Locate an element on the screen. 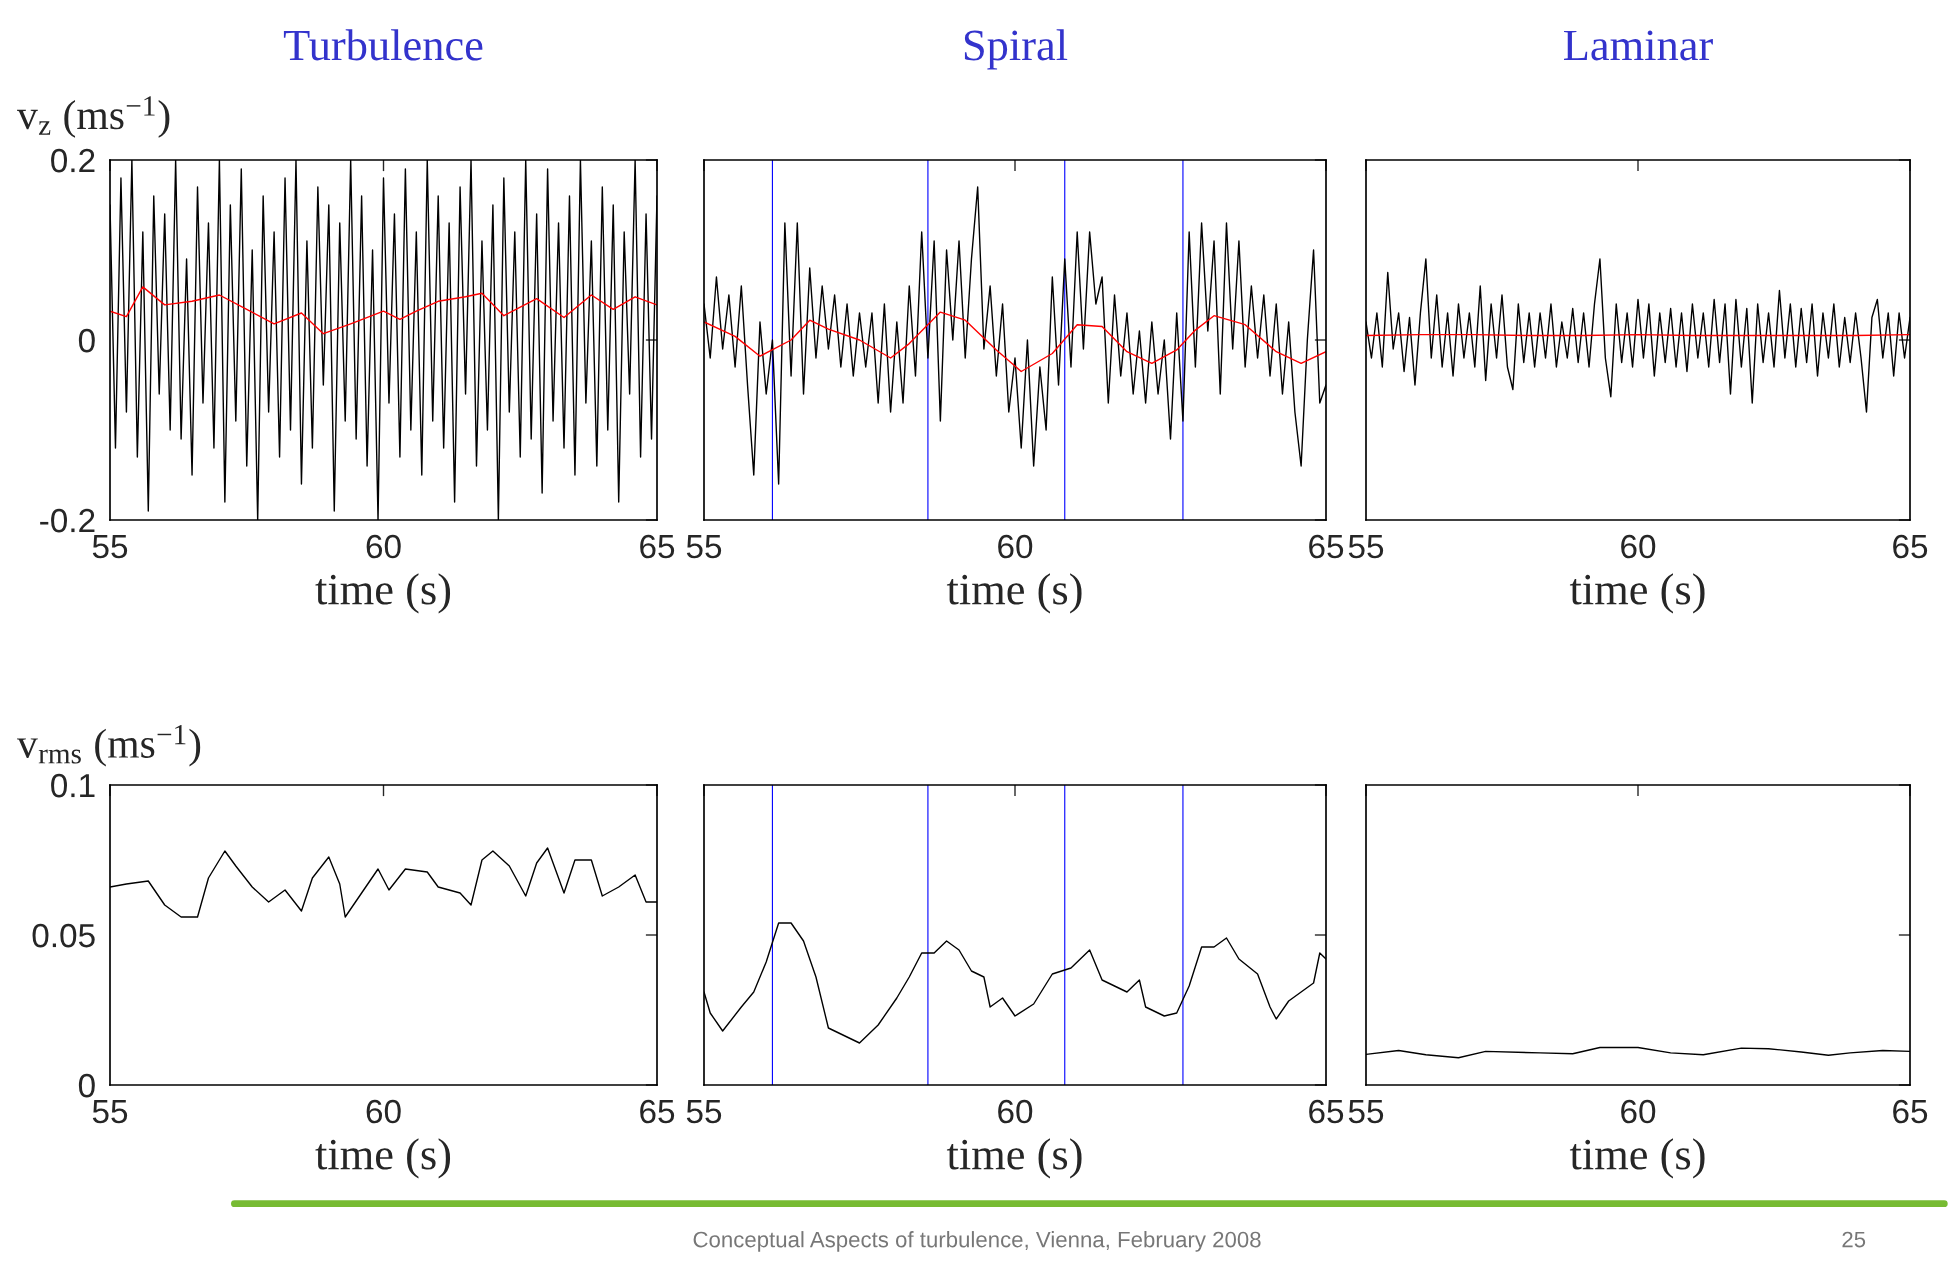 This screenshot has height=1267, width=1954. chart-title: Laminar is located at coordinates (1638, 45).